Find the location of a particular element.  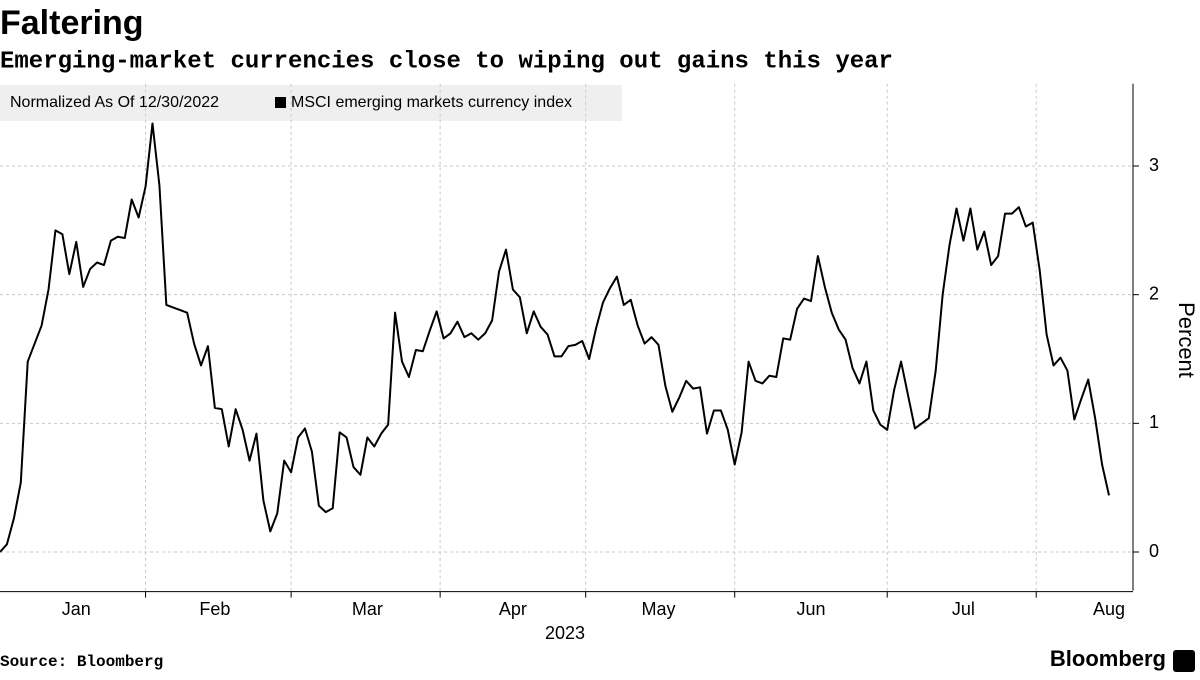

legend-title: Normalized As Of 12/30/2022 is located at coordinates (114, 102).